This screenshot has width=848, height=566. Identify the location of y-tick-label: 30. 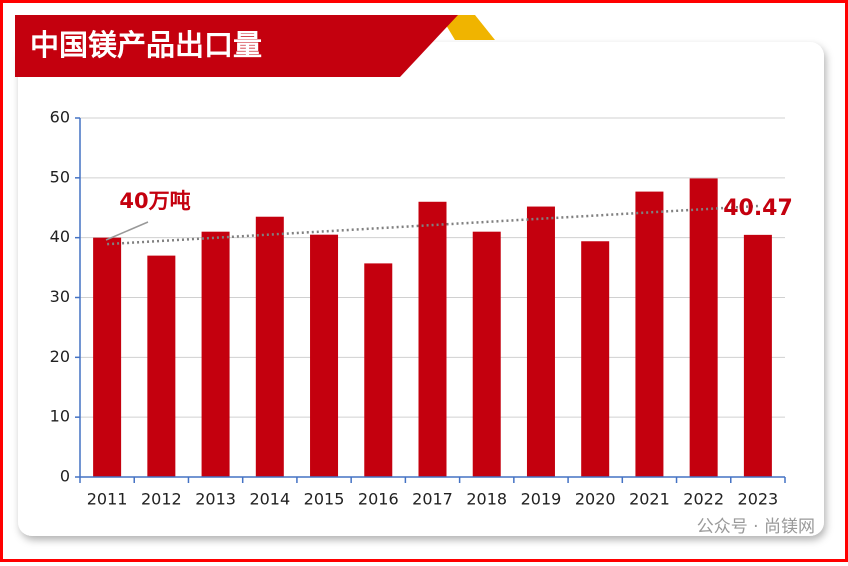
(60, 296).